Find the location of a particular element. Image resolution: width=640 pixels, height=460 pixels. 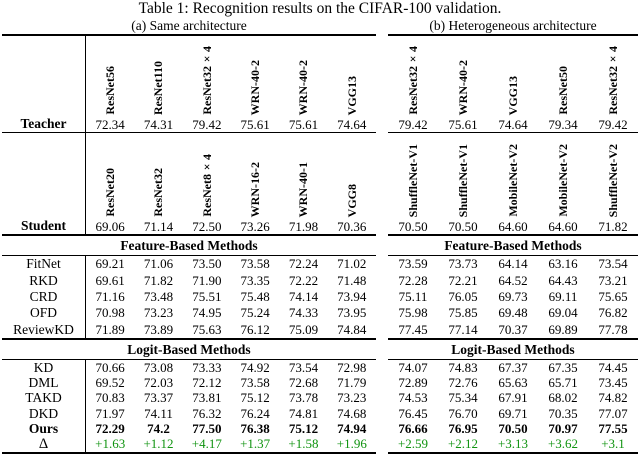

method-row: 73.59 73.73 64.14 63.16 73.54 is located at coordinates (513, 264).